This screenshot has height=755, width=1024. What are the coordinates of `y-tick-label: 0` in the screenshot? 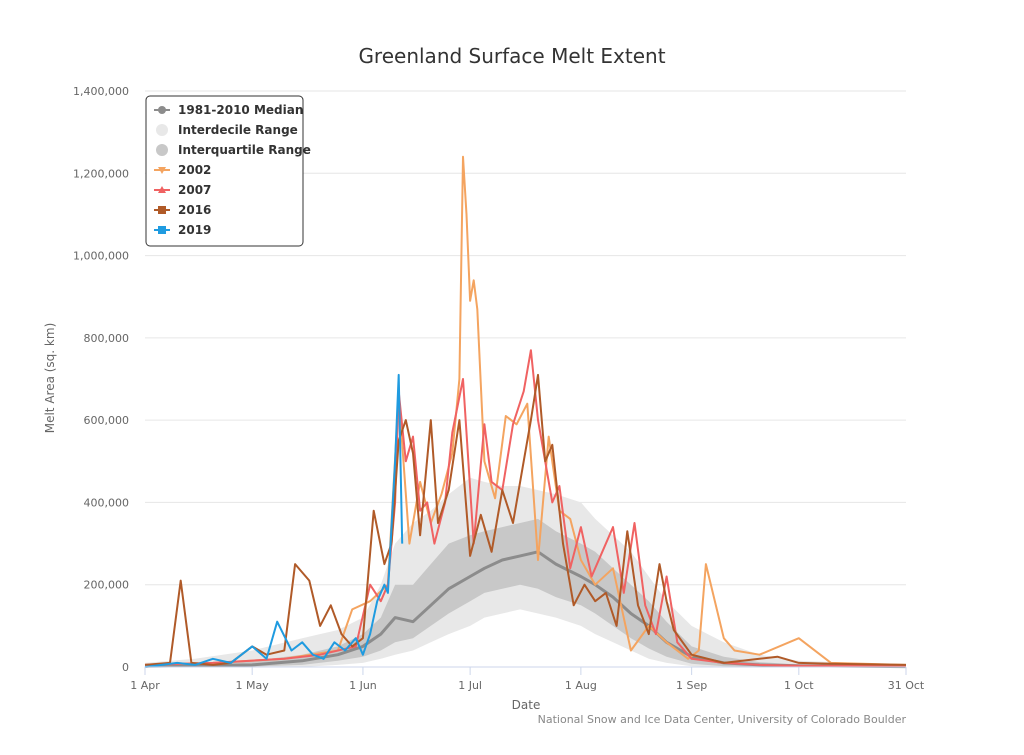 It's located at (125, 667).